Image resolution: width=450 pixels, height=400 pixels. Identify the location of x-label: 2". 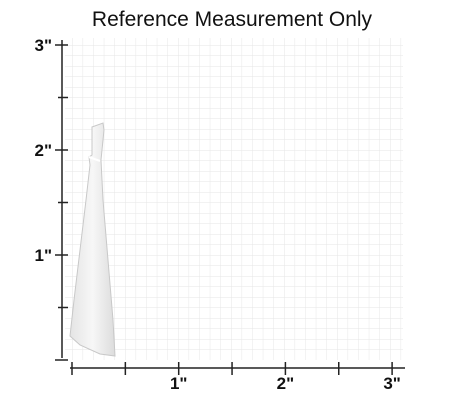
(286, 383).